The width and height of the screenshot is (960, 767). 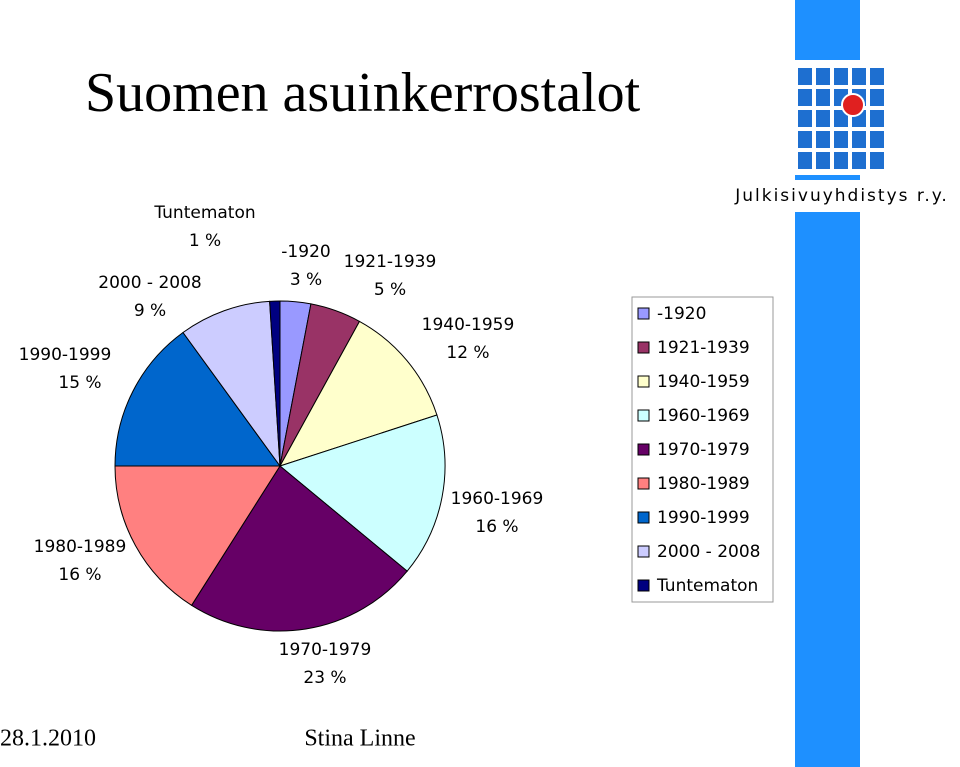 I want to click on slice-value-label: 3 %, so click(x=306, y=280).